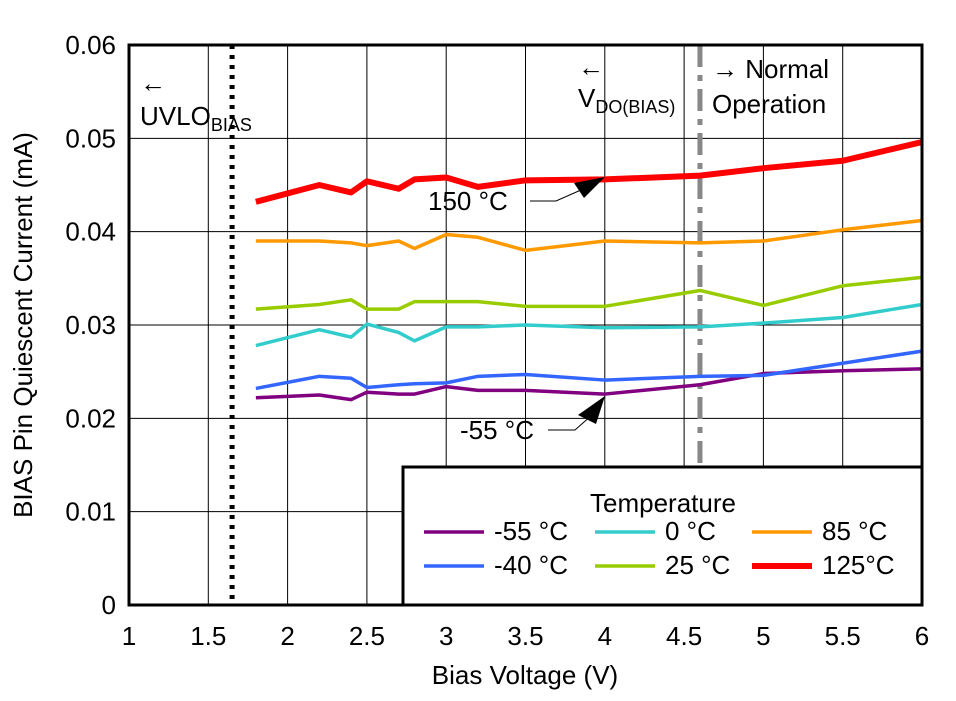 The image size is (956, 701). What do you see at coordinates (769, 104) in the screenshot?
I see `normal-operation-line2: Operation` at bounding box center [769, 104].